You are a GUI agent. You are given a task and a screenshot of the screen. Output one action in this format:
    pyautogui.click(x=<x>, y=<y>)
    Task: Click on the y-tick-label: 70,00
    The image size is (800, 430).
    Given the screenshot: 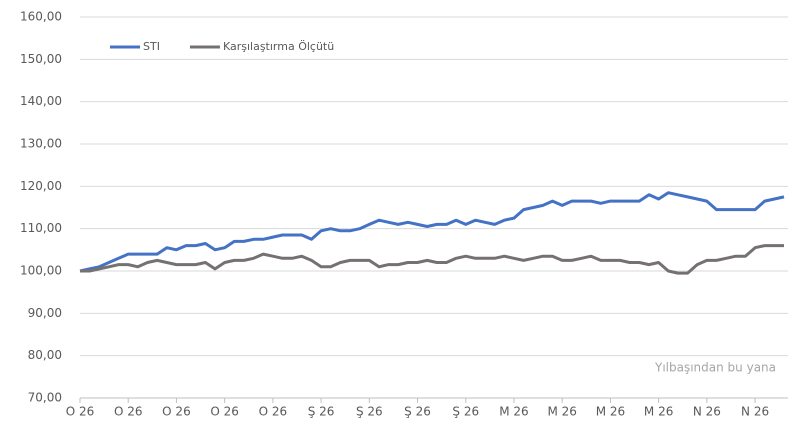 What is the action you would take?
    pyautogui.click(x=45, y=398)
    